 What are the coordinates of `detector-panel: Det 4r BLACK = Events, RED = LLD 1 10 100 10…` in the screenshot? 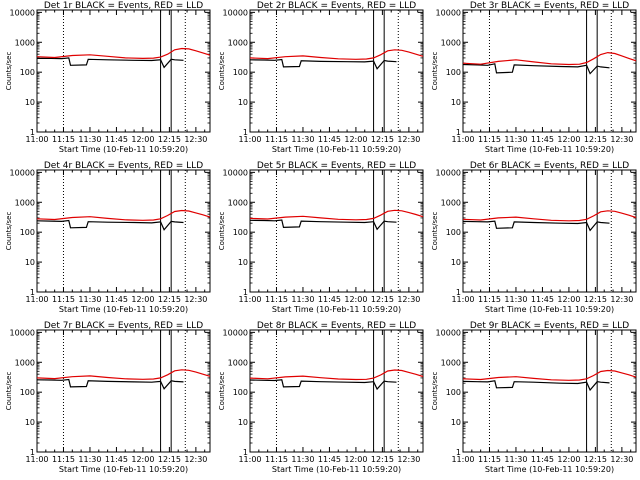 It's located at (108, 237).